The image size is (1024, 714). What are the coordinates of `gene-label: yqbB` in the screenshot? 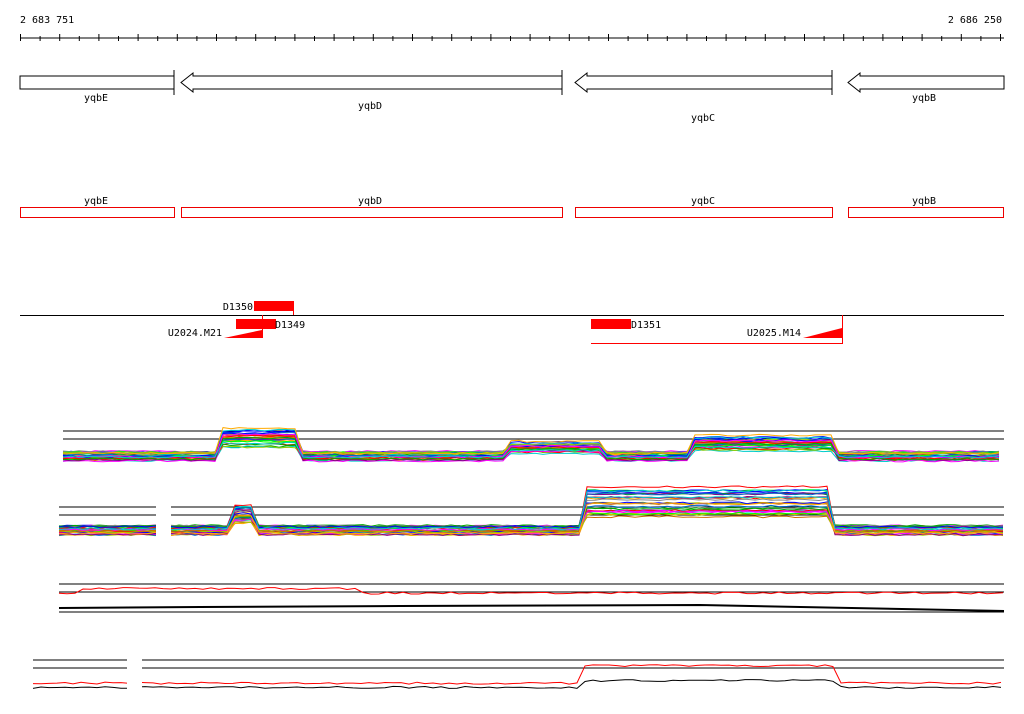 It's located at (924, 98).